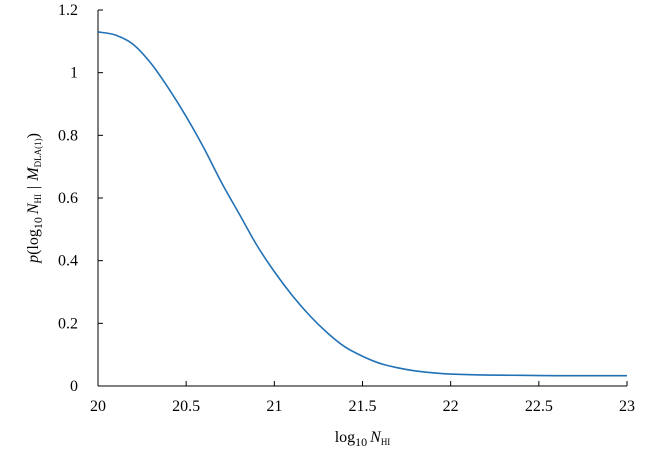 Image resolution: width=661 pixels, height=461 pixels. I want to click on x-axis-title: log10 NHI, so click(363, 439).